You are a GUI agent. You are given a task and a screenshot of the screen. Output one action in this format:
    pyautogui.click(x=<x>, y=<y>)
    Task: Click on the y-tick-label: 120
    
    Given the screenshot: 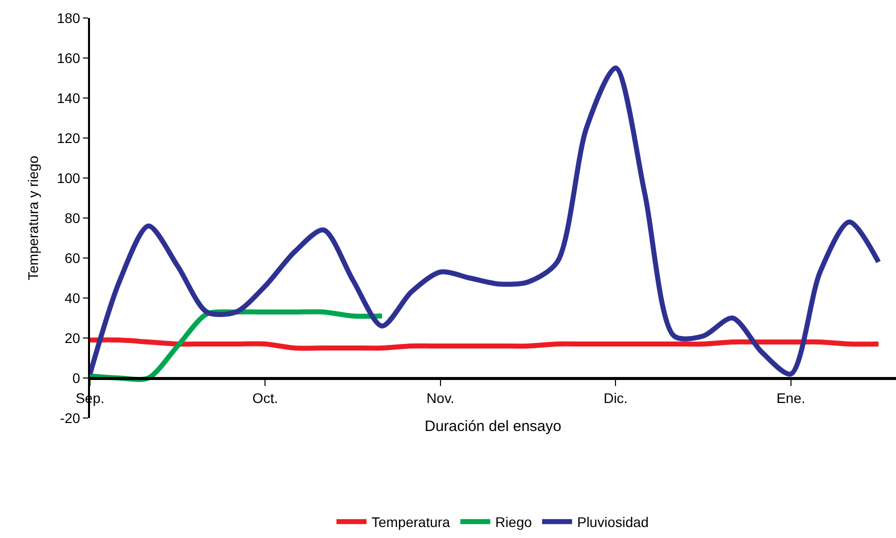 What is the action you would take?
    pyautogui.click(x=68, y=138)
    